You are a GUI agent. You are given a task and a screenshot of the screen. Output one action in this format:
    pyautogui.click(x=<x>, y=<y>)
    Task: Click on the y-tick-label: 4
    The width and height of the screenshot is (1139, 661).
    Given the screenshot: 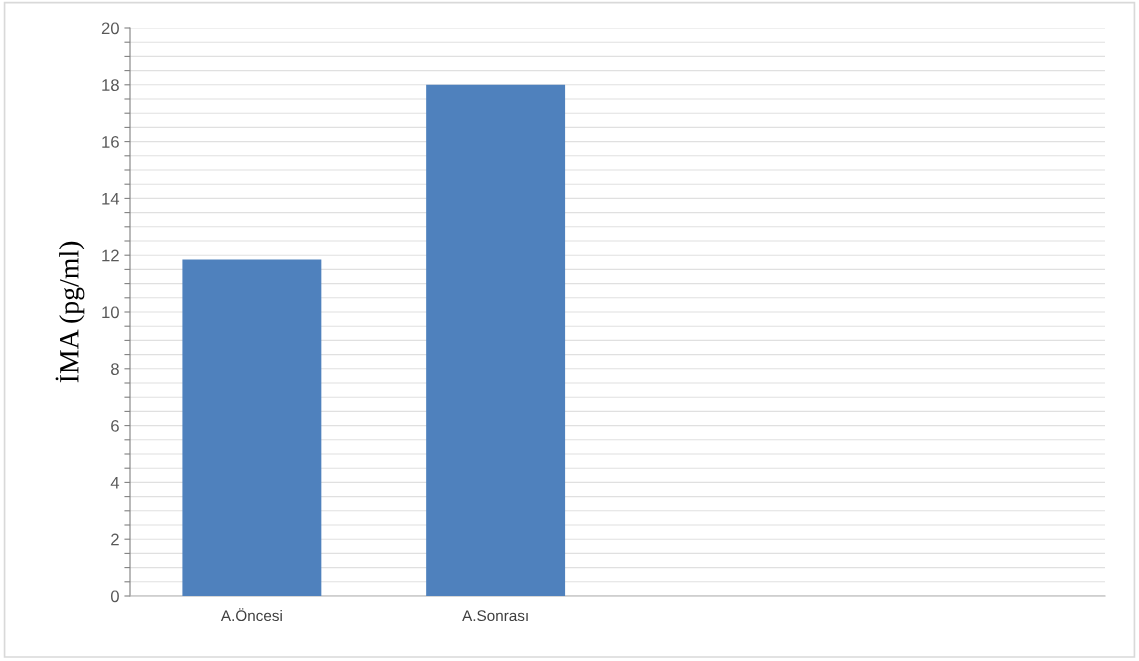 What is the action you would take?
    pyautogui.click(x=115, y=482)
    